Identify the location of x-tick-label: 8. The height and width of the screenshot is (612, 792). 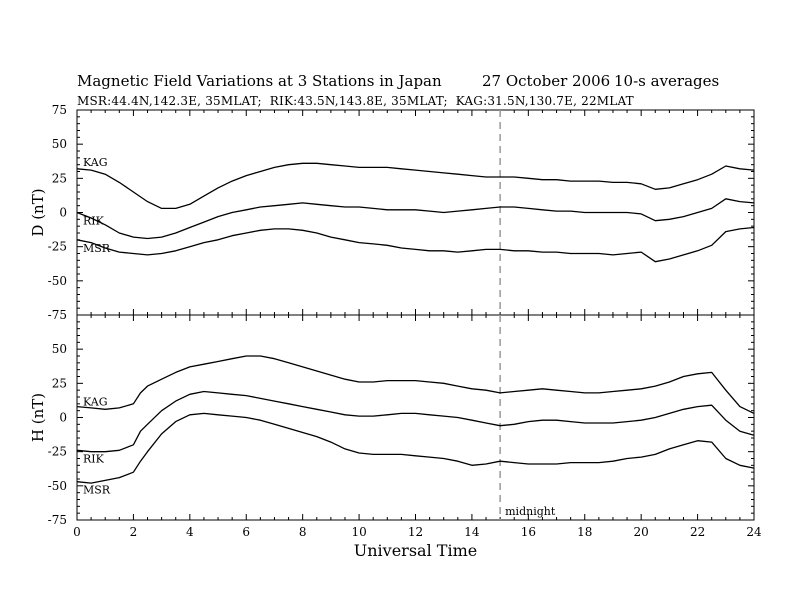
(303, 532).